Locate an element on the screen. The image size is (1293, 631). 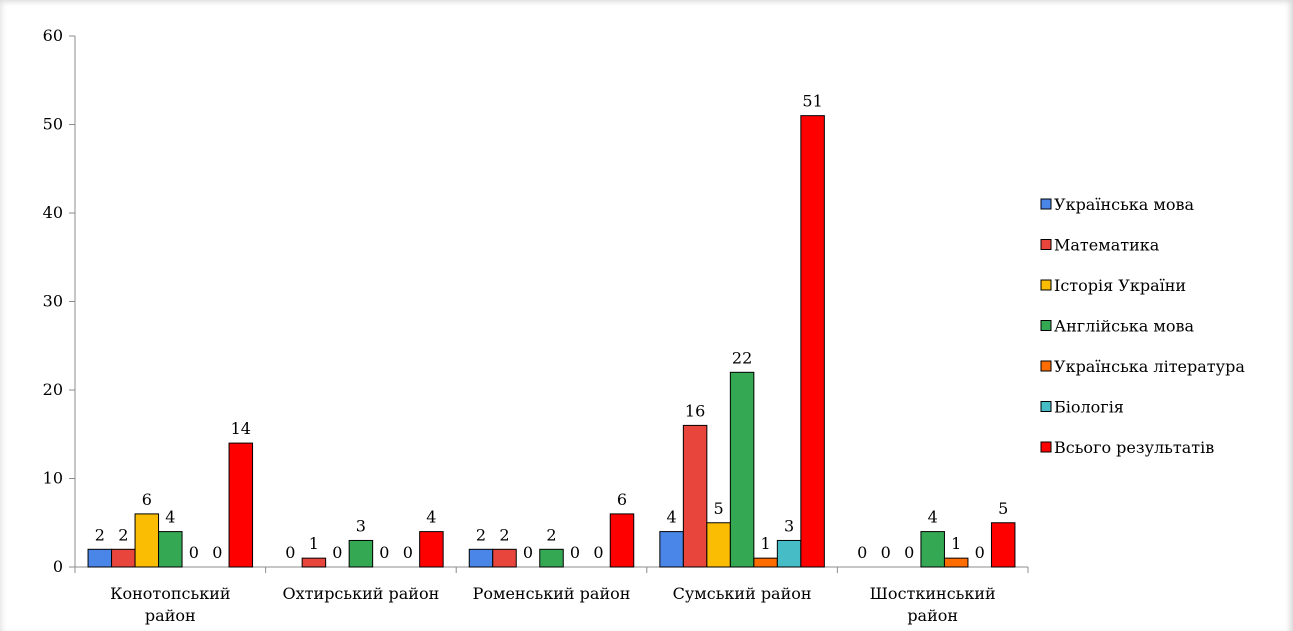
data-label: 16 is located at coordinates (695, 410).